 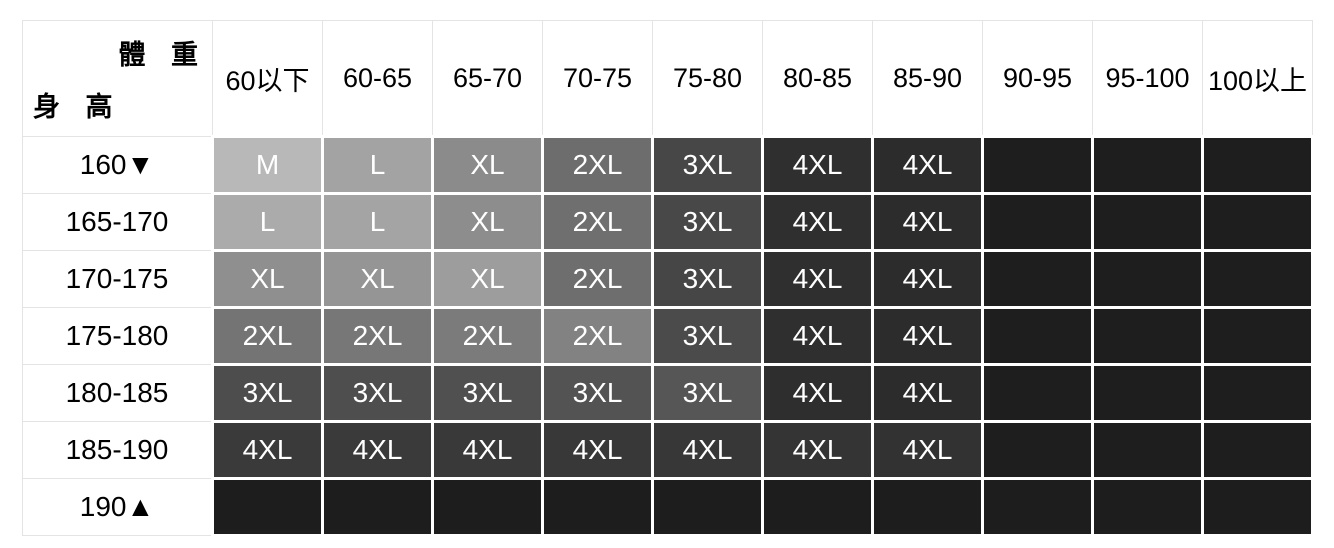 I want to click on weight-axis-label: 體 重, so click(x=158, y=55).